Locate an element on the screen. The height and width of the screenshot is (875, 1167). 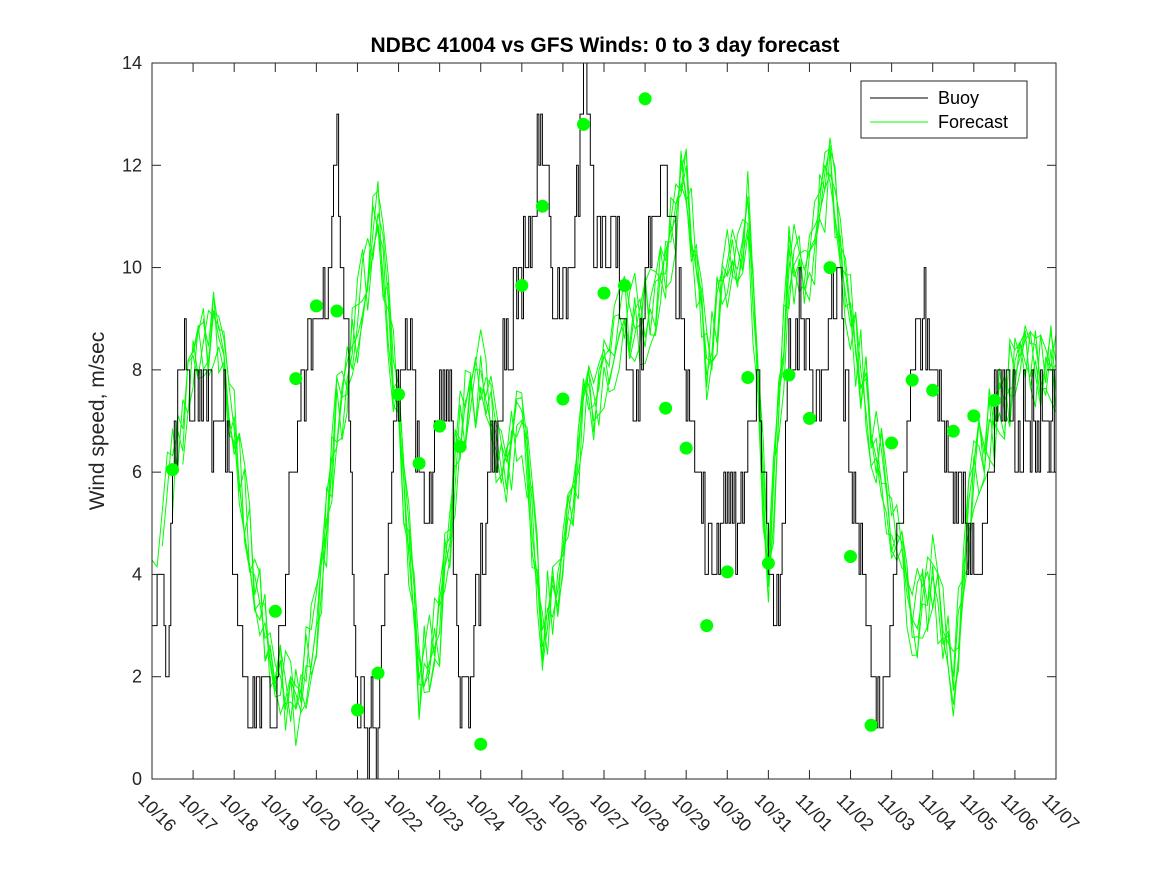
y-tick-label: 6 is located at coordinates (137, 472).